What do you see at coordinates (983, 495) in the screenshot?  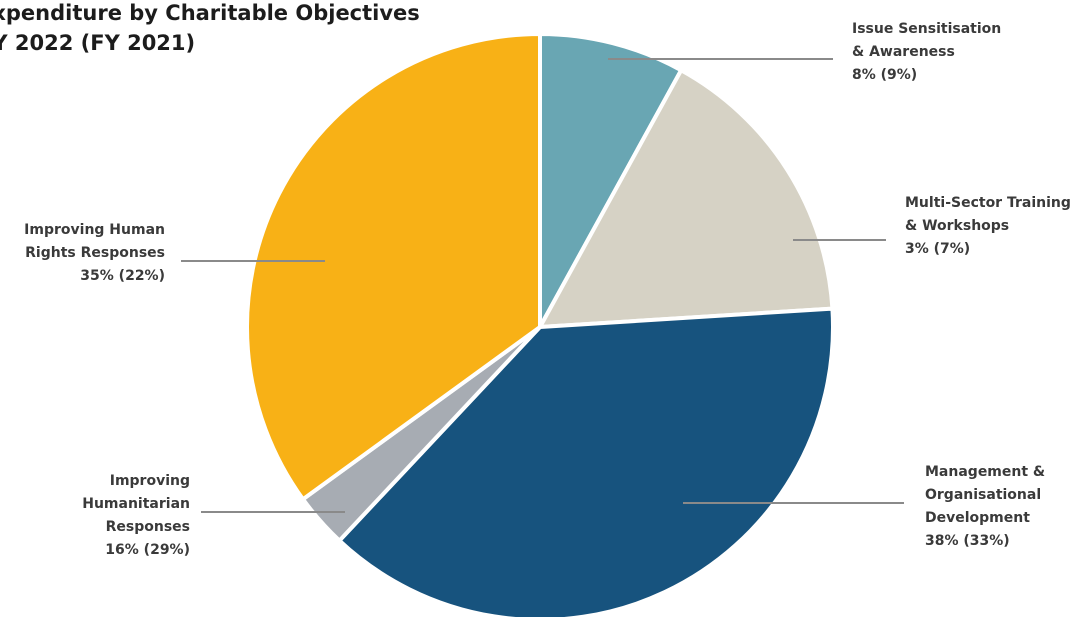 I see `slice-label-3-line-2: Organisational` at bounding box center [983, 495].